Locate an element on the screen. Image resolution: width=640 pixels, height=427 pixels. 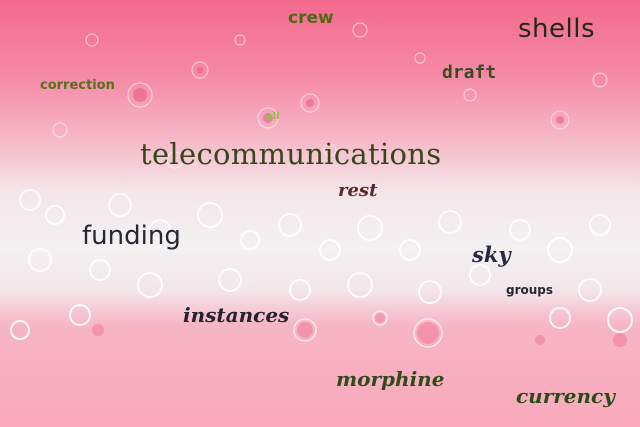
word-telecommunications: telecommunications is located at coordinates (291, 154).